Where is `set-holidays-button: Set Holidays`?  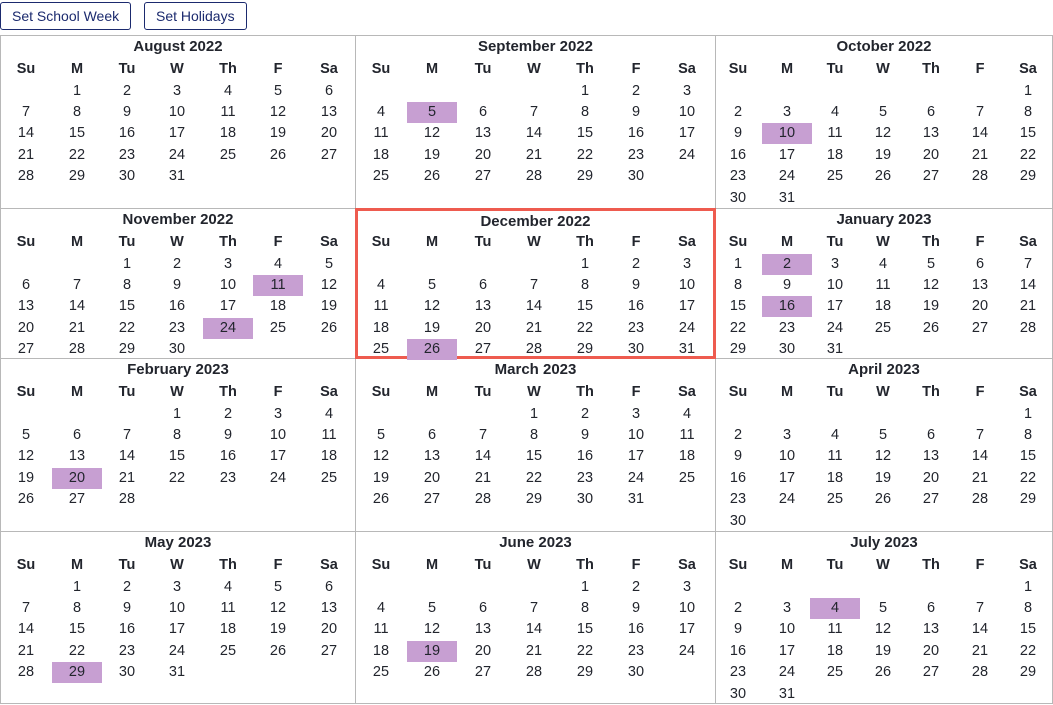 set-holidays-button: Set Holidays is located at coordinates (195, 16).